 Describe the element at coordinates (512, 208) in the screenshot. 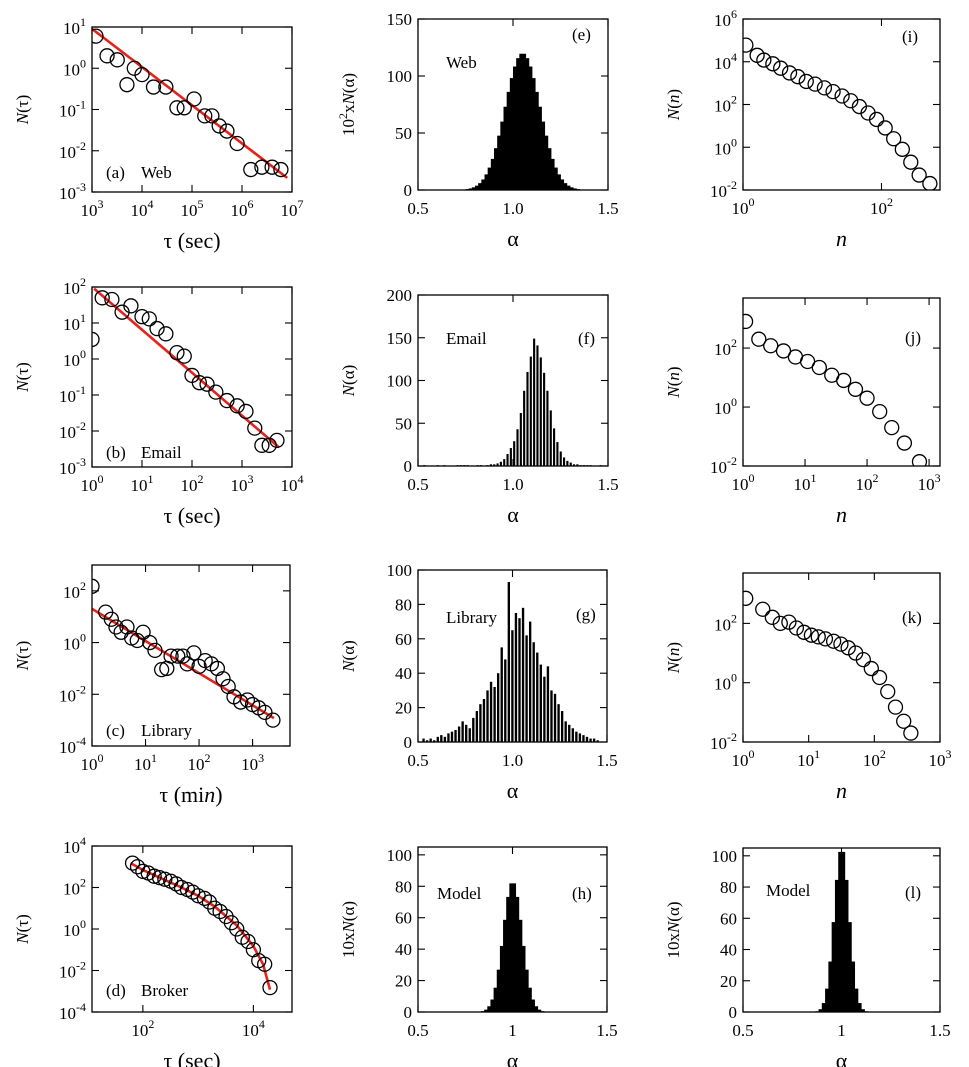

I see `x-tick-label: 1.0` at that location.